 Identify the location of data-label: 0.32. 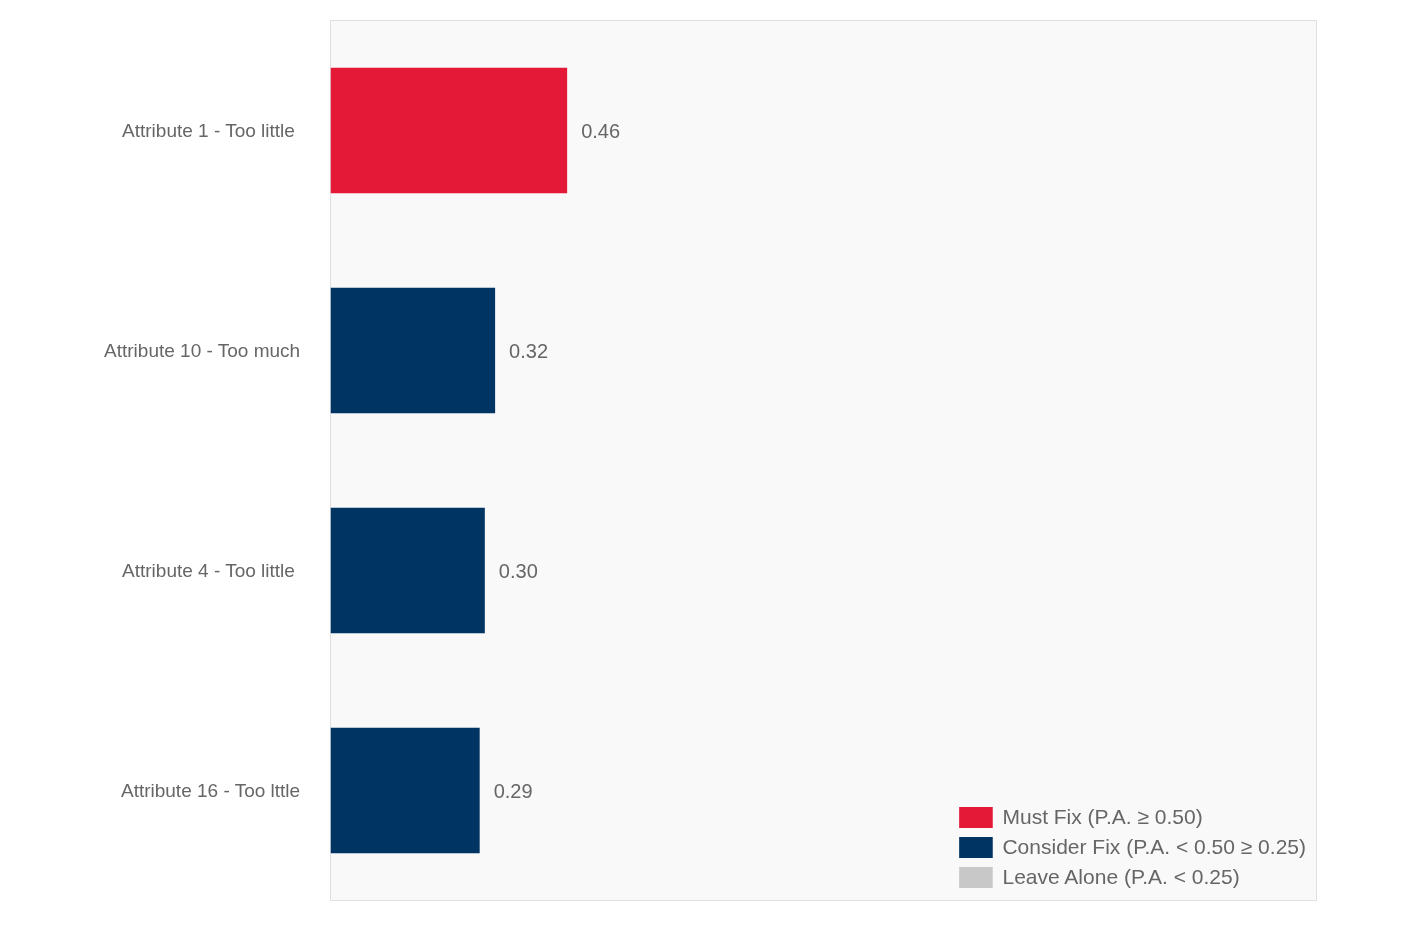
(529, 350).